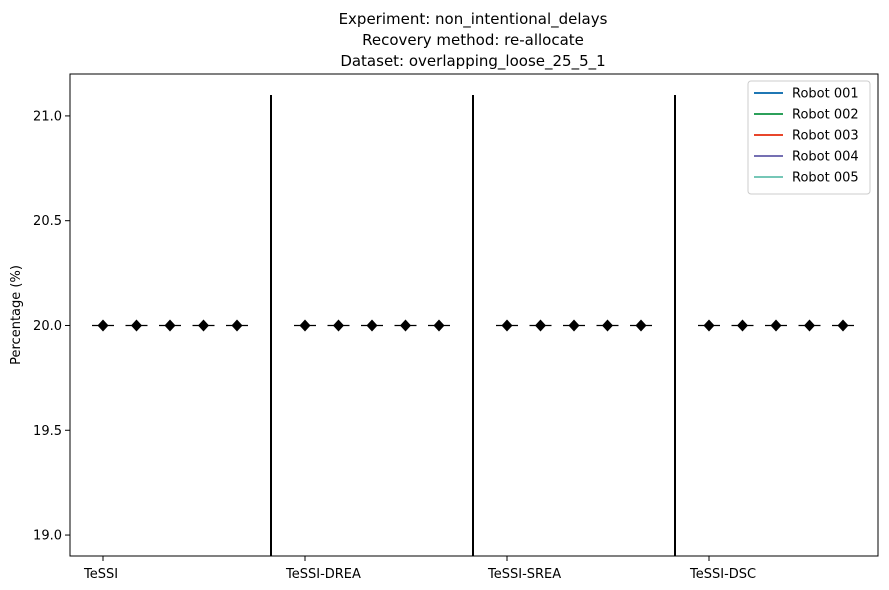  I want to click on box-robot-003-tessi-dsc, so click(776, 325).